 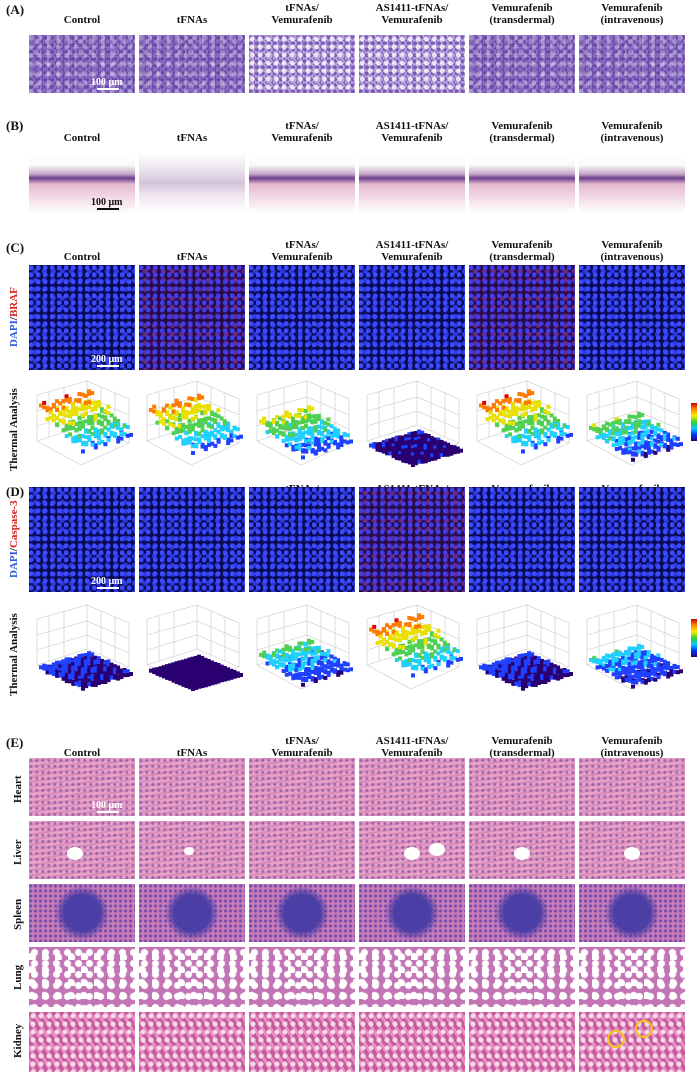 I want to click on caspase3-fluorescence-image, so click(x=522, y=539).